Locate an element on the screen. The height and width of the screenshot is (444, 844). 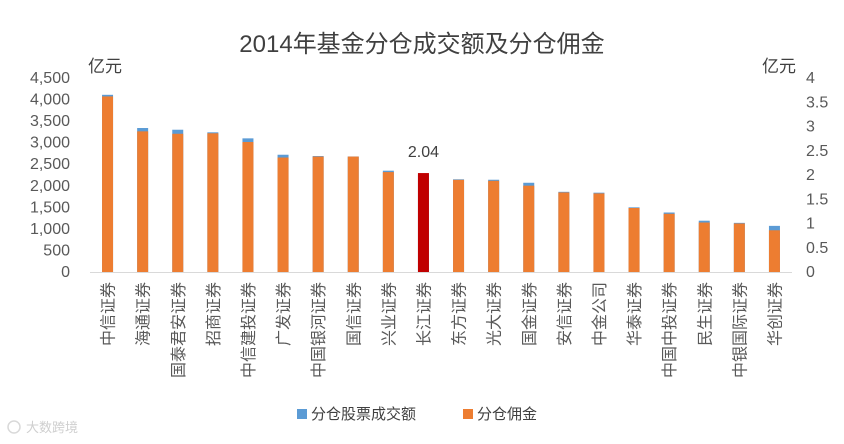
right-axis-ticks: 0 0.5 1 1.5 2 2.5 3 3.5 4 is located at coordinates (817, 175).